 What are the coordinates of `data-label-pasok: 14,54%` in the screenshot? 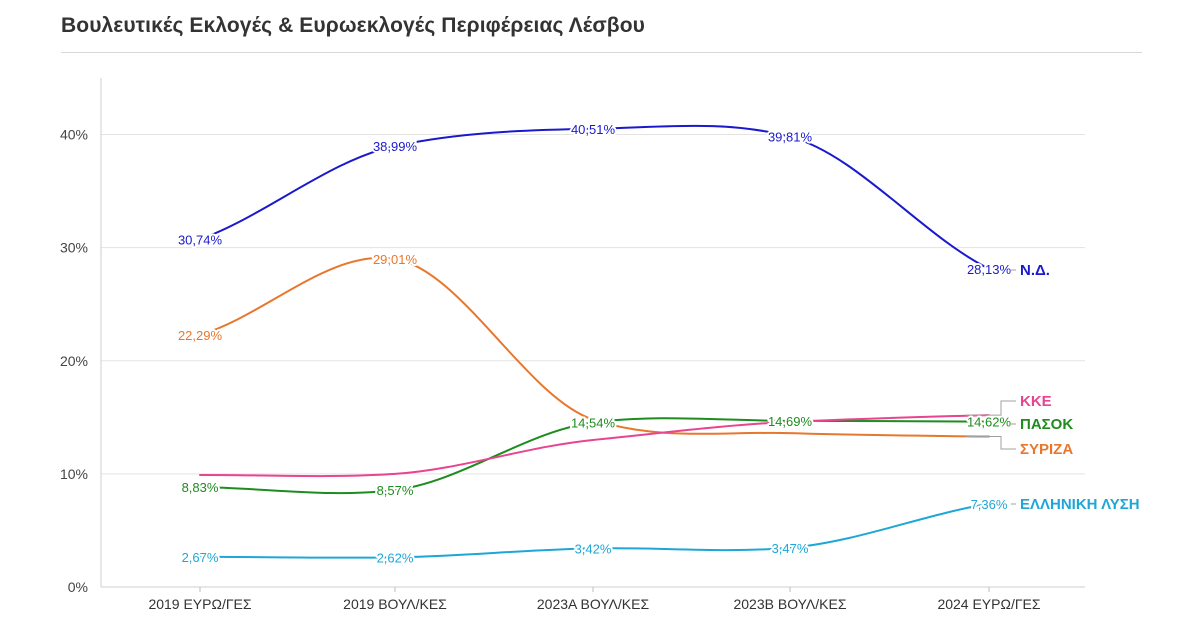 It's located at (593, 423).